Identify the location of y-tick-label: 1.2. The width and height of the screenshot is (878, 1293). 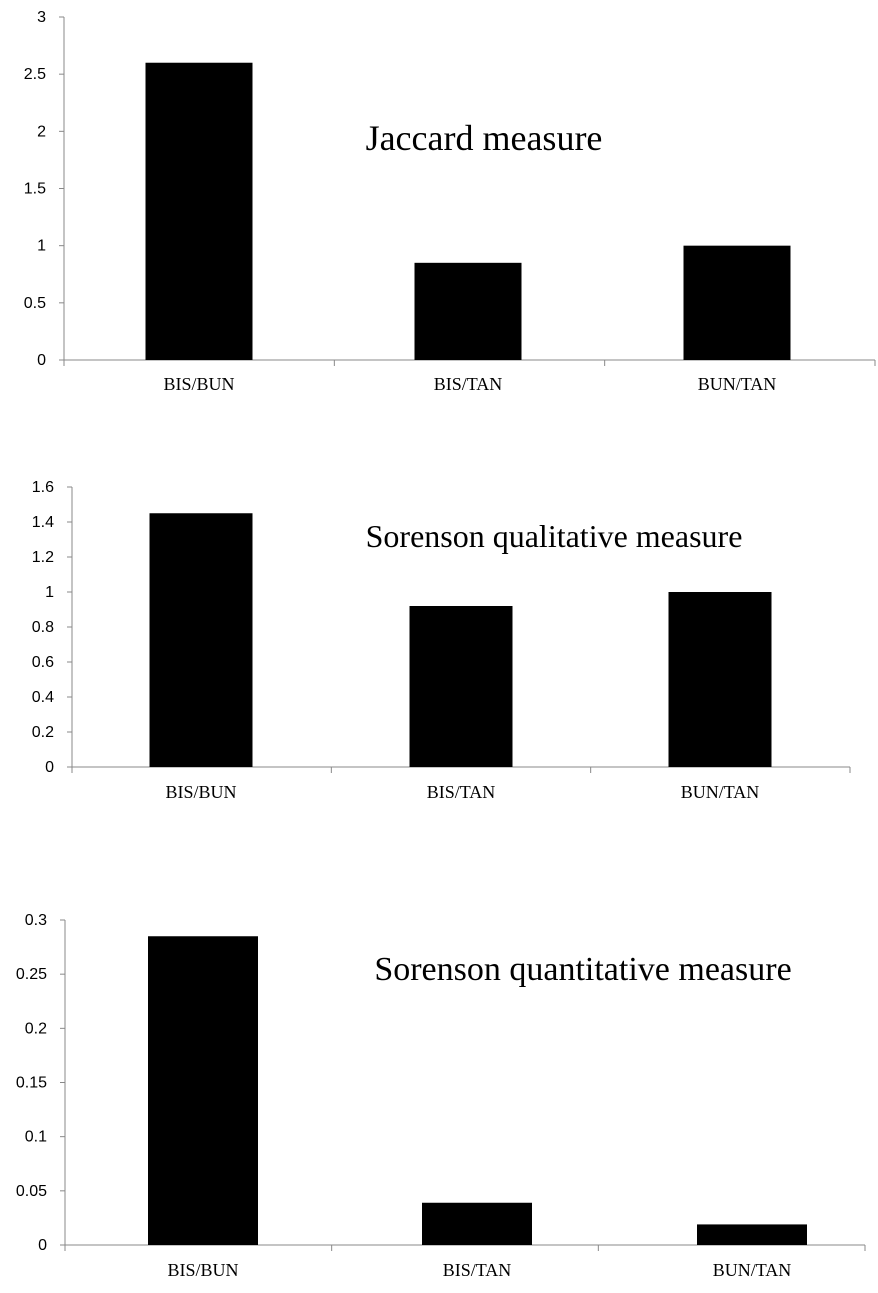
(43, 557).